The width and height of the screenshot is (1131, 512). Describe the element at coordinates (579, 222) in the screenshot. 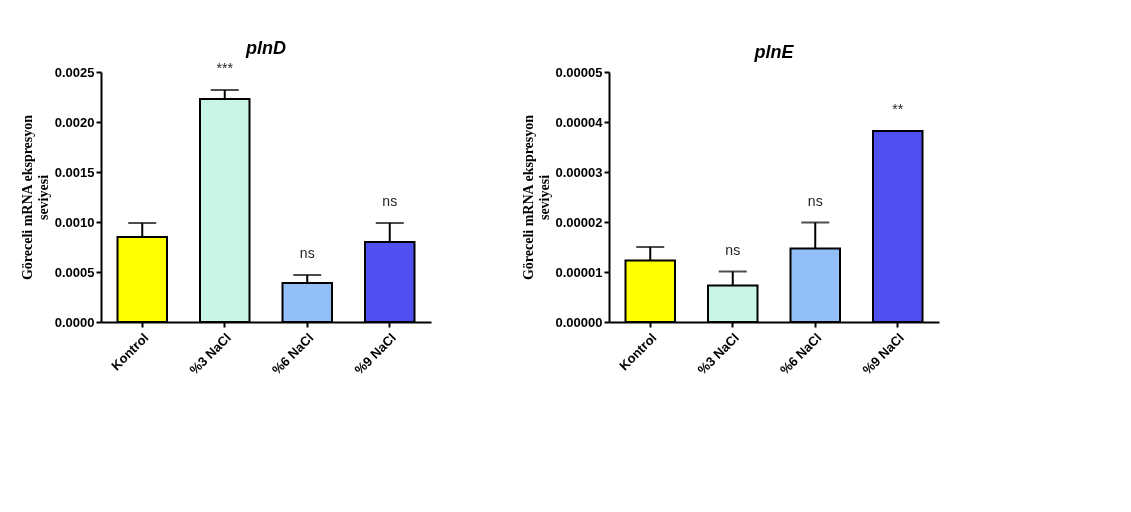

I see `y-tick-label: 0.00002` at that location.